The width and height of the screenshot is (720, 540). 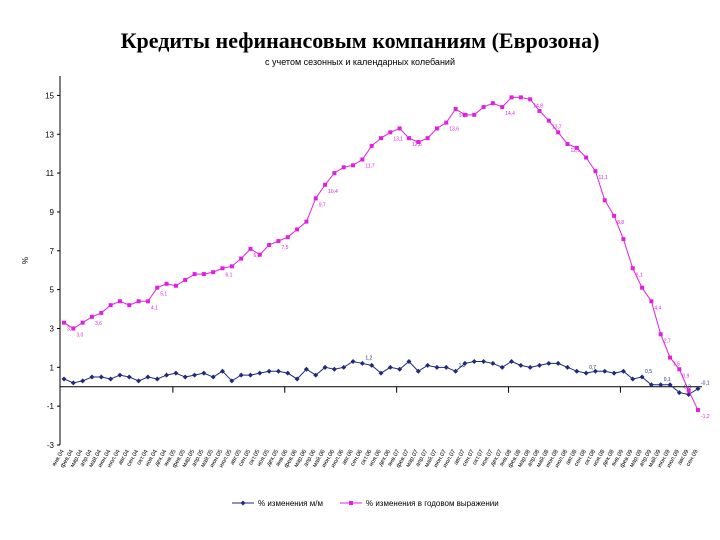 What do you see at coordinates (50, 173) in the screenshot?
I see `y-tick-label: 11` at bounding box center [50, 173].